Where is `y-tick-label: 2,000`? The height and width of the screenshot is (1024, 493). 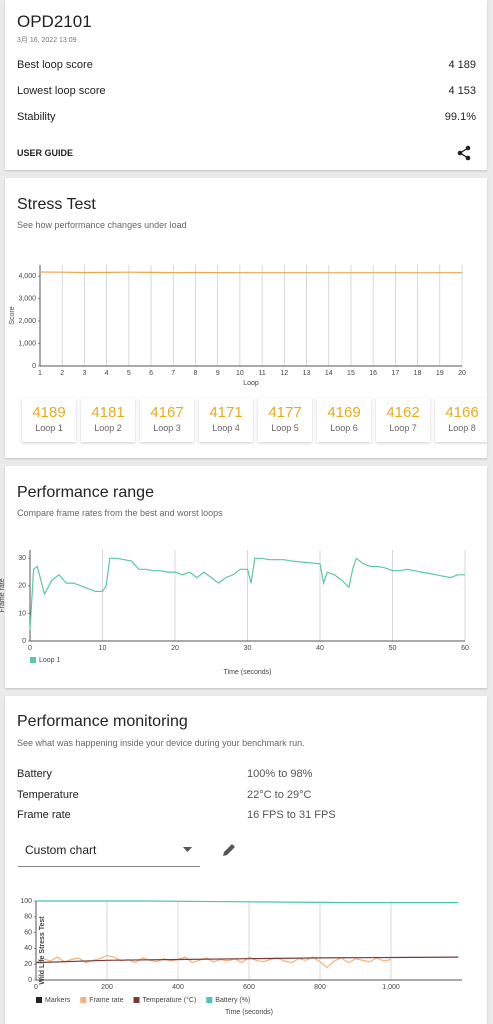 y-tick-label: 2,000 is located at coordinates (27, 321).